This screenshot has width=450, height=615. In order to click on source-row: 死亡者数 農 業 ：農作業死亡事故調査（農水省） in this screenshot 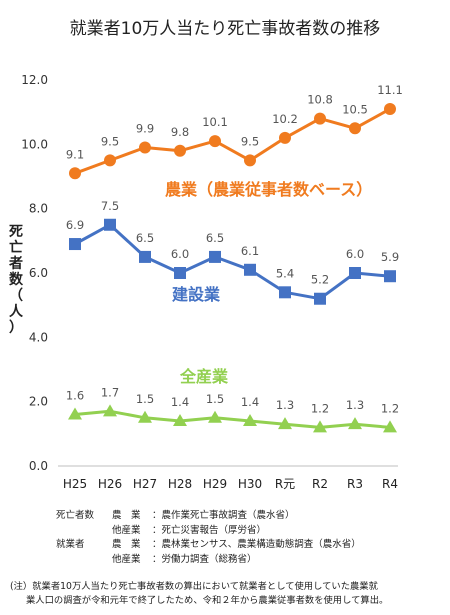, I will do `click(208, 516)`.